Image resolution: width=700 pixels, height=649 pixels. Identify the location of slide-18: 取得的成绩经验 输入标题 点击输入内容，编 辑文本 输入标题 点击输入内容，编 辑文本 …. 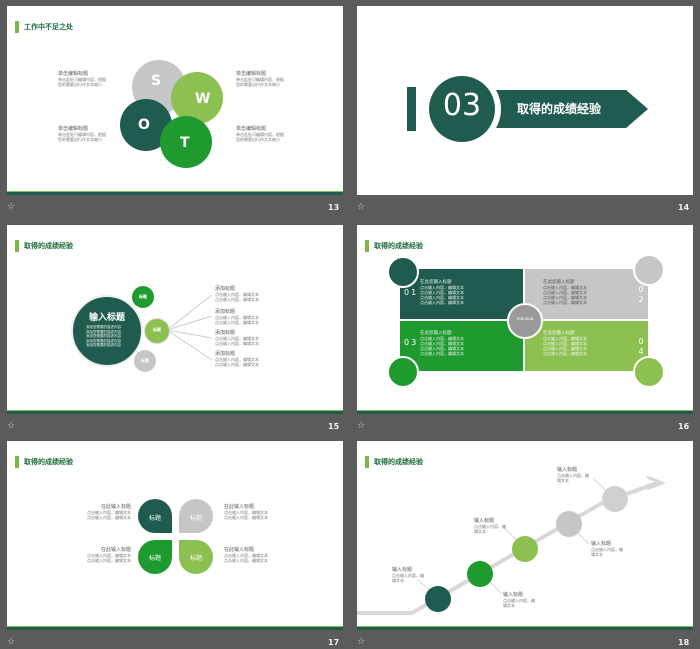
(525, 535).